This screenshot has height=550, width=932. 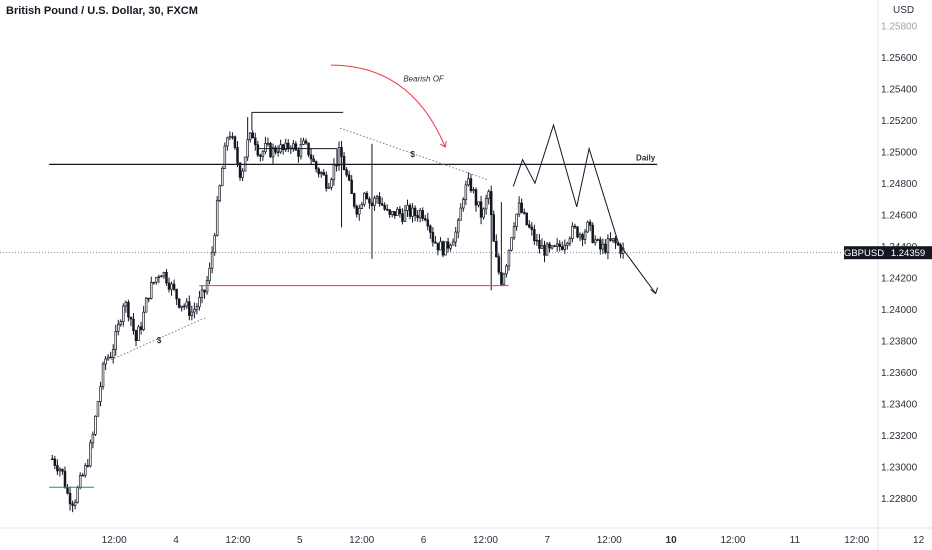 What do you see at coordinates (899, 121) in the screenshot?
I see `y-tick-label: 1.25200` at bounding box center [899, 121].